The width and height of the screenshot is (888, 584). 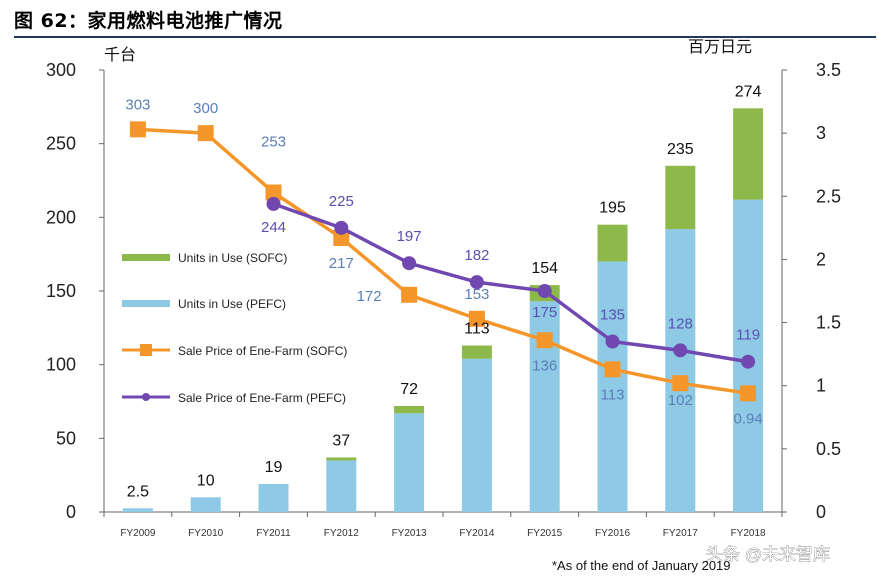 I want to click on bar-total-label: 37, so click(x=341, y=440).